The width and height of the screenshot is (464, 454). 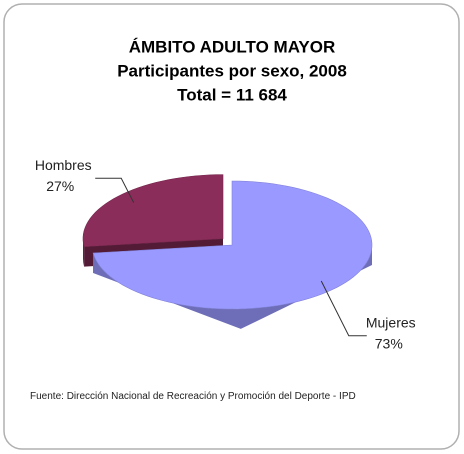 What do you see at coordinates (232, 94) in the screenshot?
I see `chart-total: Total = 11 684` at bounding box center [232, 94].